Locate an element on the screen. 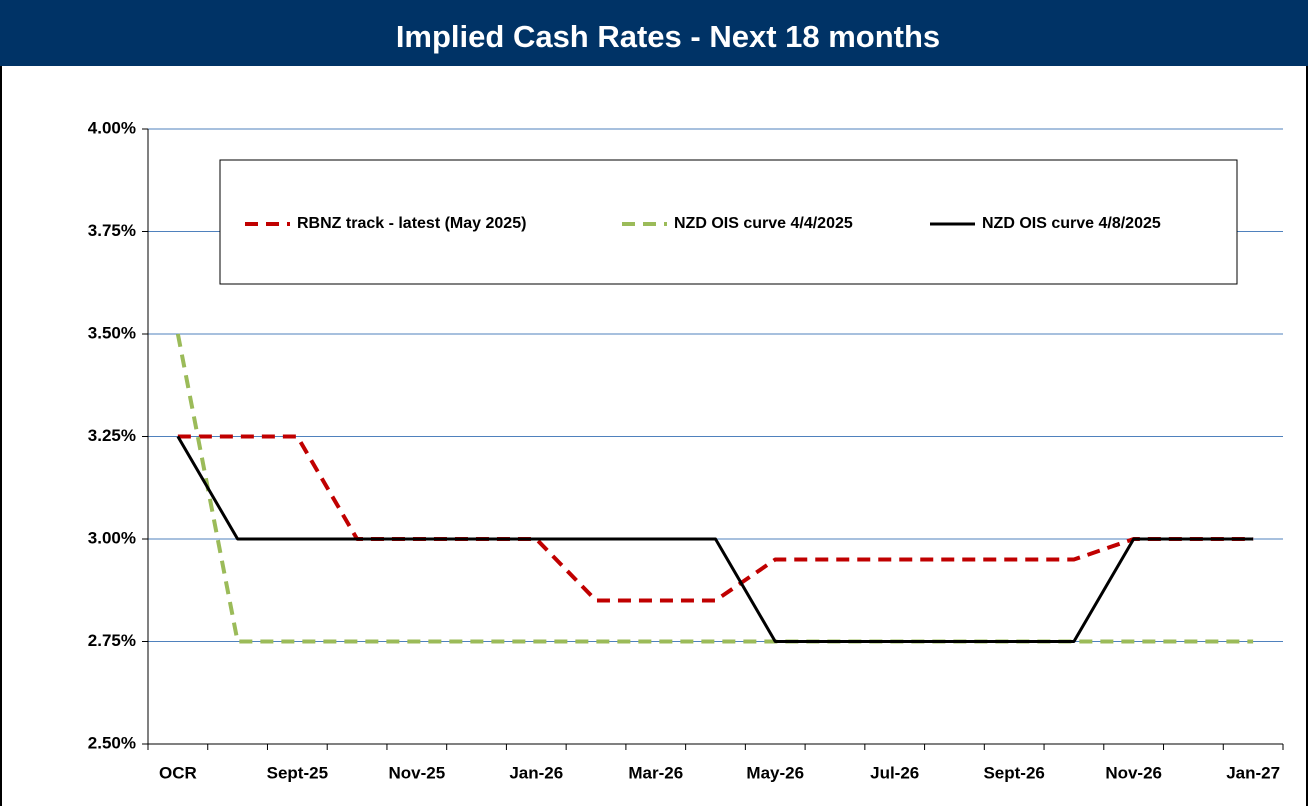 Image resolution: width=1308 pixels, height=806 pixels. x-tick-label: Jan-26 is located at coordinates (536, 772).